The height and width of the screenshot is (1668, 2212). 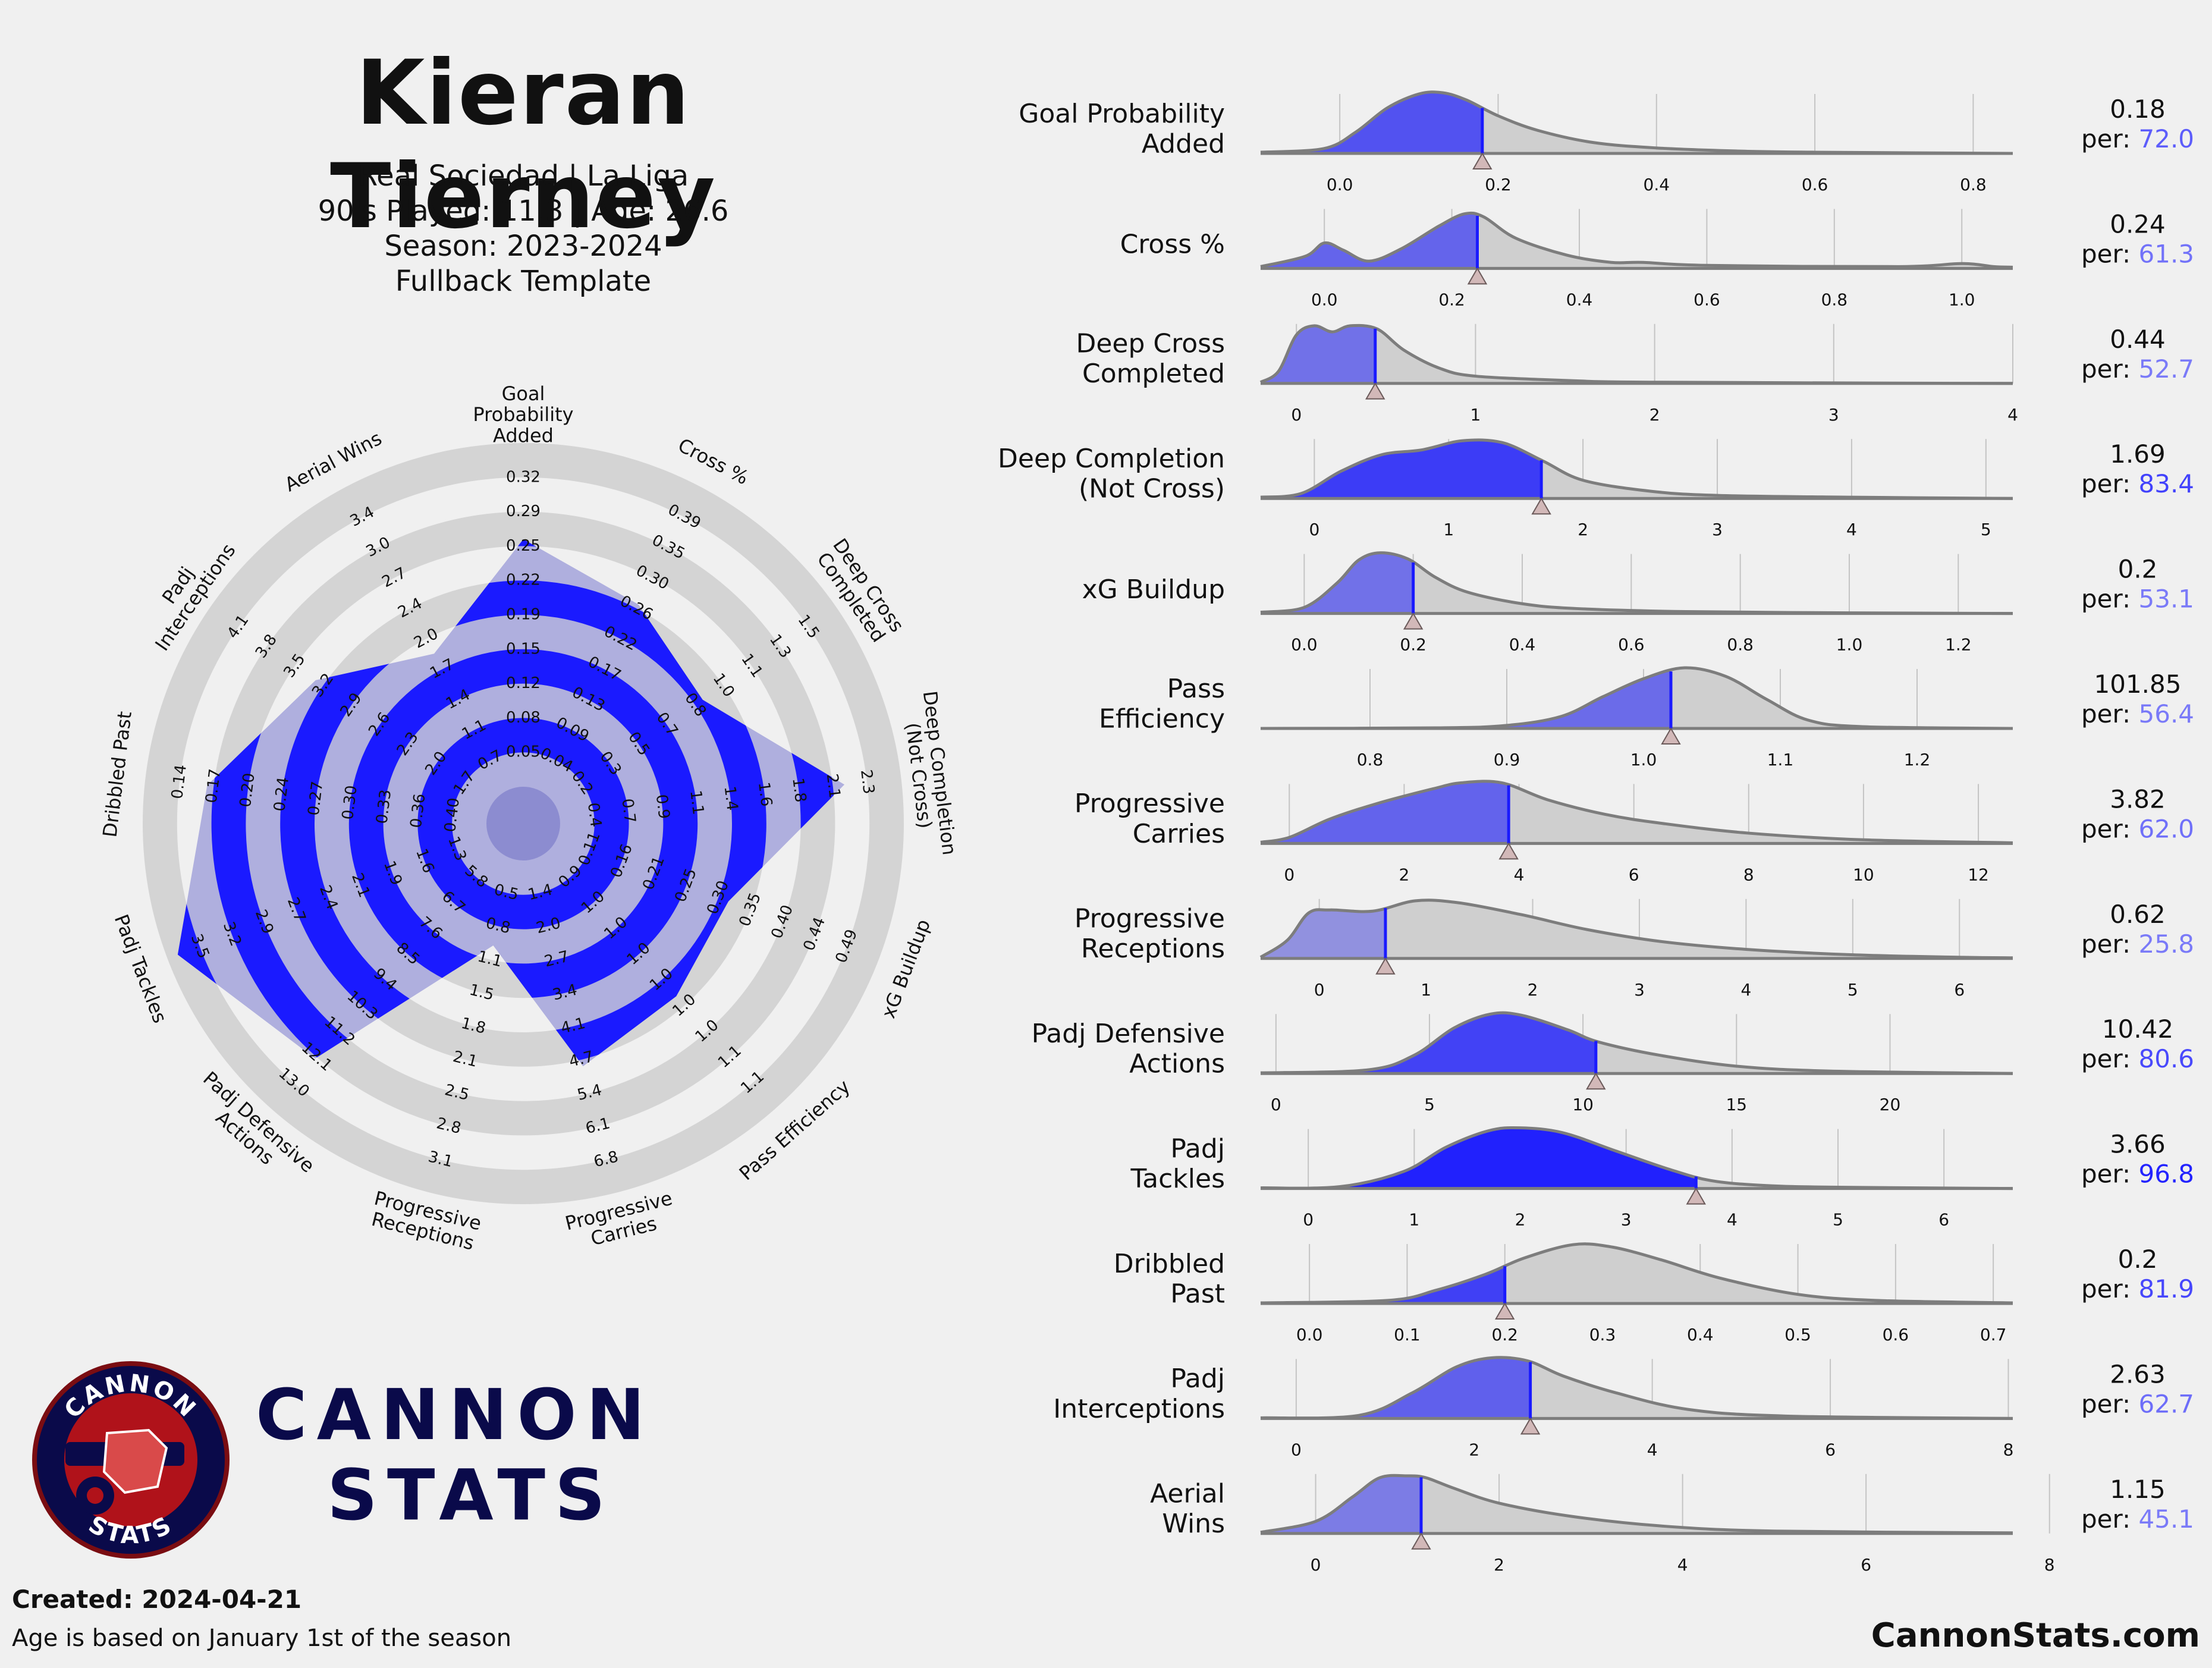 I want to click on density-percentile: per: 52.7, so click(x=2137, y=369).